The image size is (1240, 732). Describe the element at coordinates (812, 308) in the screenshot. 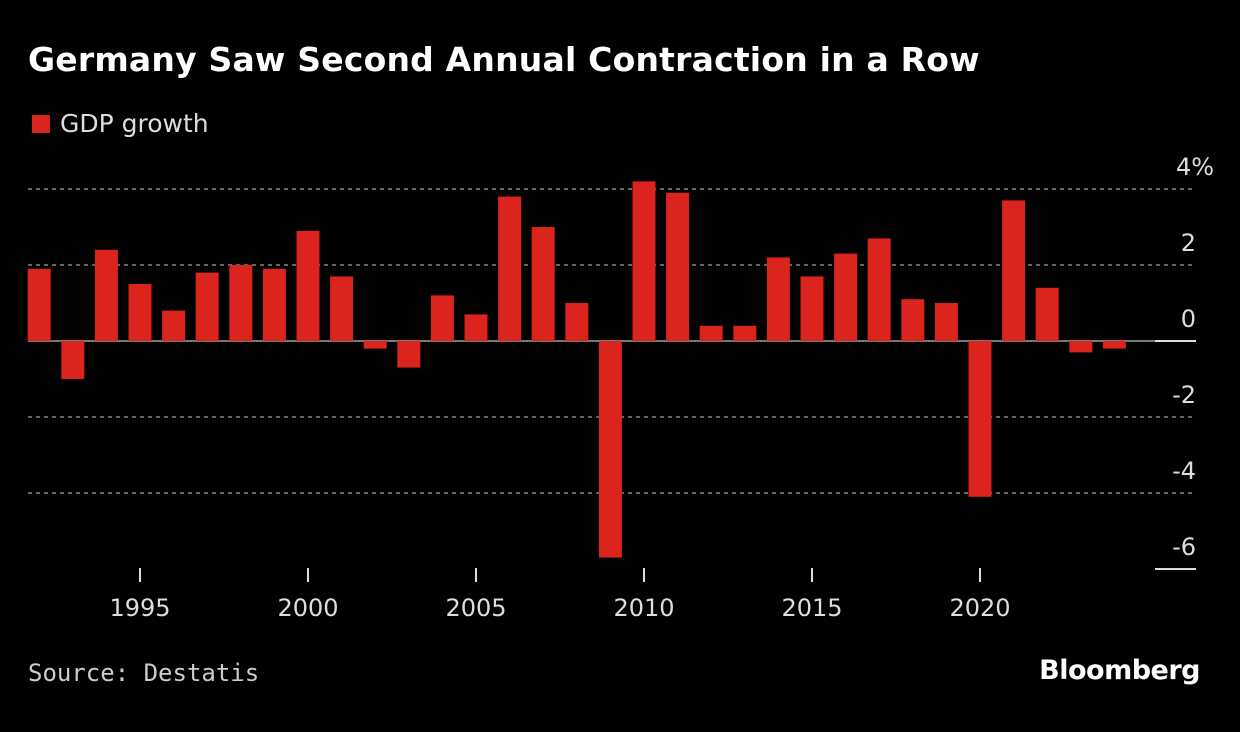

I see `bar-2015` at that location.